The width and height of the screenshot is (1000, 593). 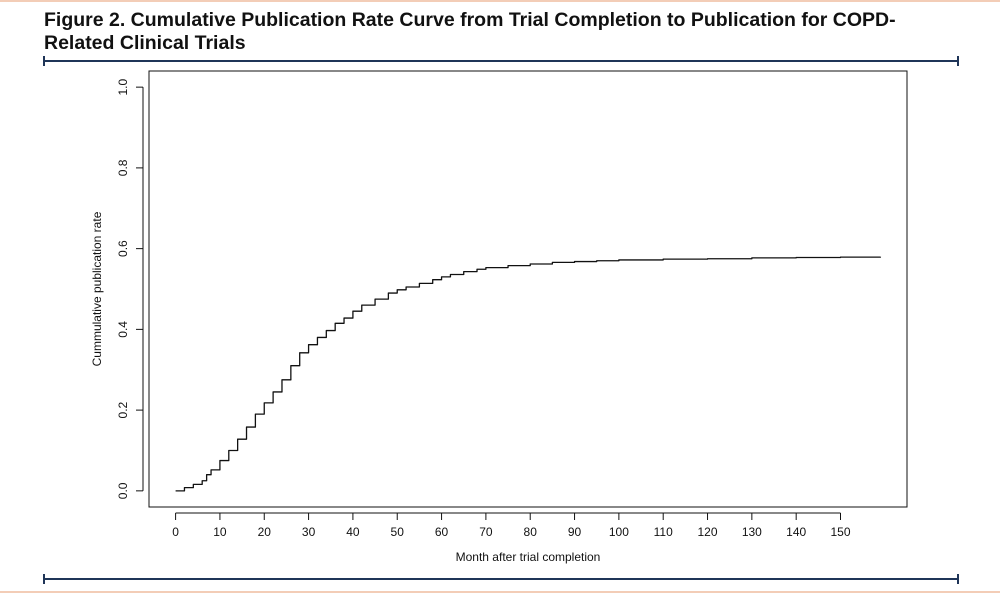 I want to click on x-tick-label: 20, so click(x=265, y=532).